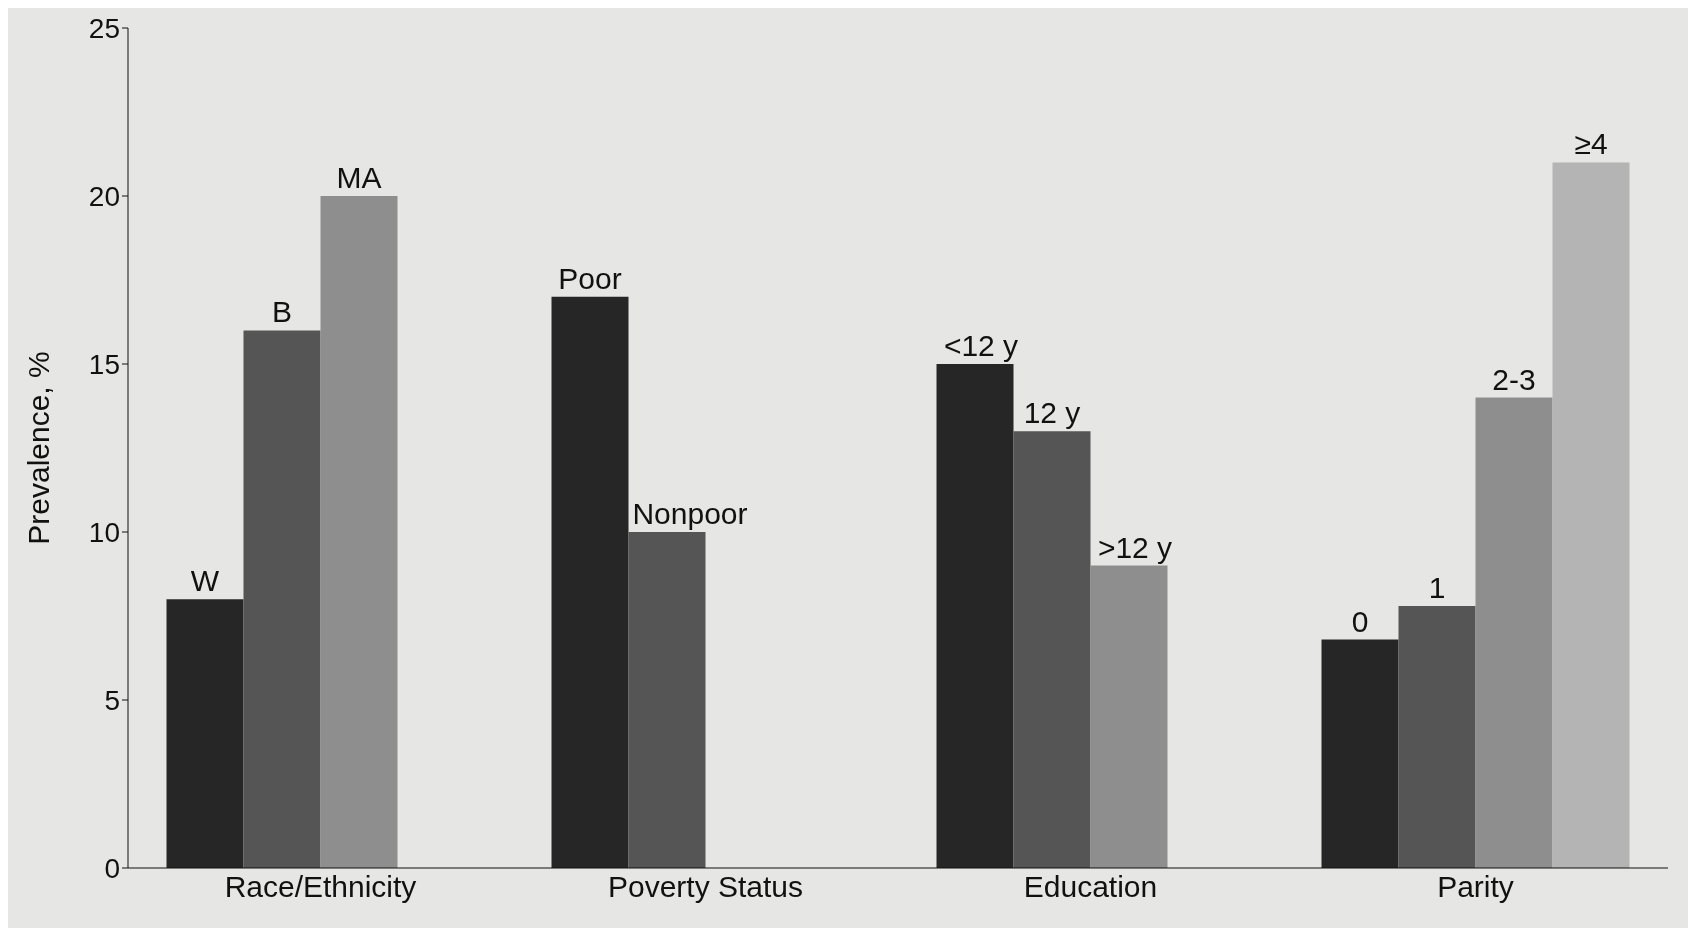 Image resolution: width=1698 pixels, height=946 pixels. Describe the element at coordinates (38, 448) in the screenshot. I see `y-axis-title: Prevalence, %` at that location.